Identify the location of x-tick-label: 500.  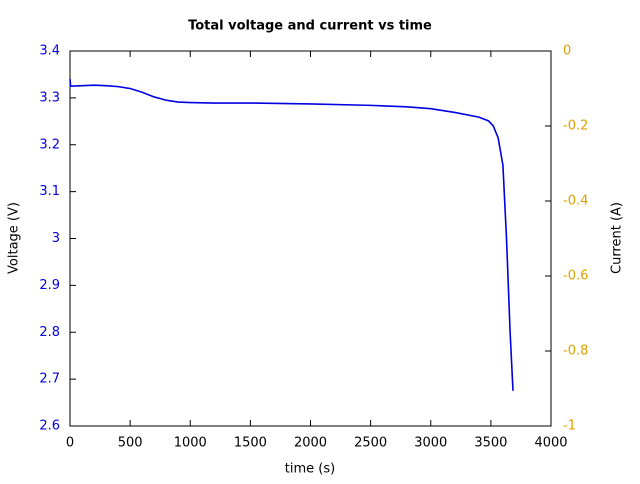
(130, 443).